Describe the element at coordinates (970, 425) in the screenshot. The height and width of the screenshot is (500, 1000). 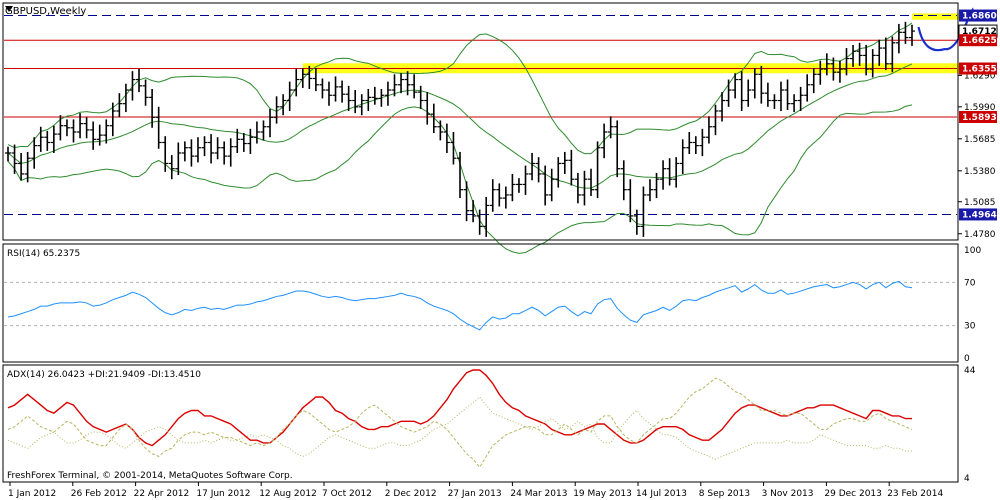
I see `adx-axis-ticks: 444` at that location.